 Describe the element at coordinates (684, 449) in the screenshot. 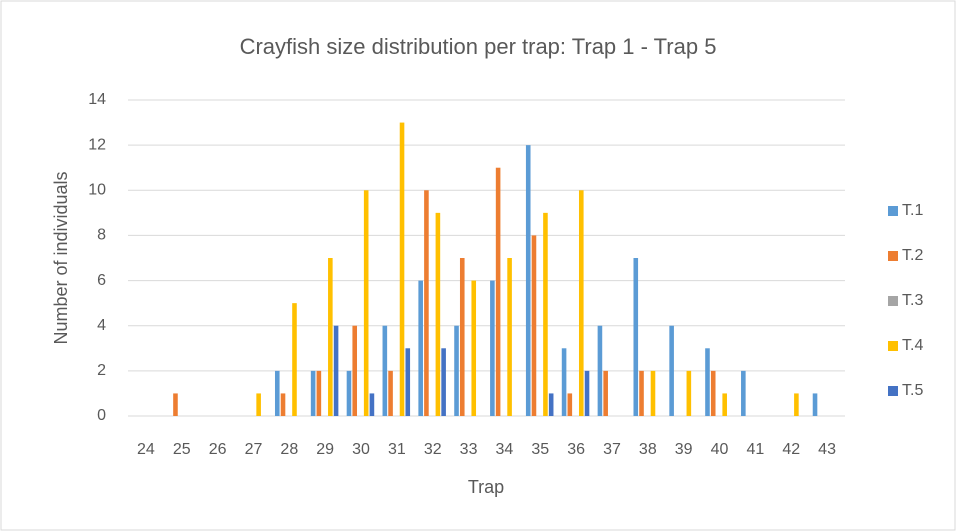

I see `x-tick-label: 39` at that location.